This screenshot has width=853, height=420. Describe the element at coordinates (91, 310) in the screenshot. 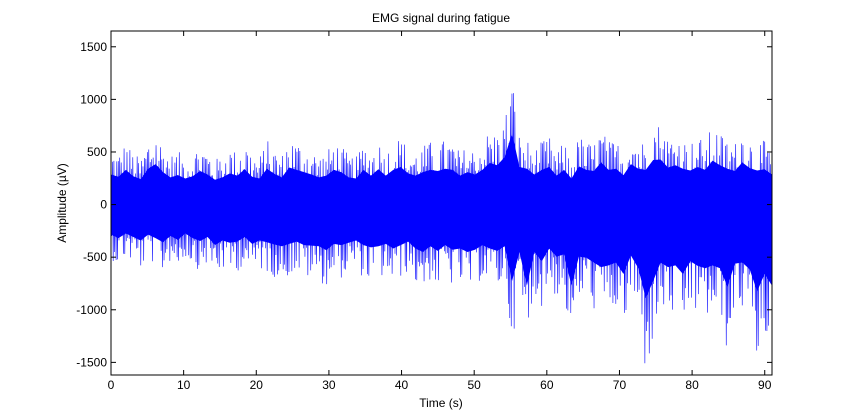

I see `y-tick-label: -1000` at that location.